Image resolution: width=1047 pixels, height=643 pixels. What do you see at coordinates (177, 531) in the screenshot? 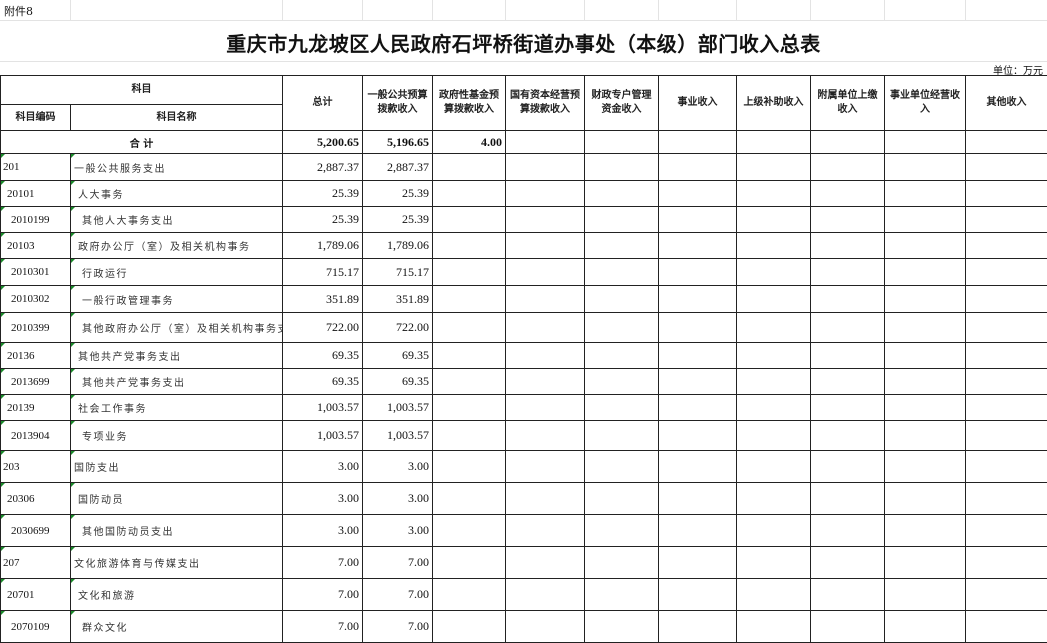
I see `subject-name-cell: 其他国防动员支出` at bounding box center [177, 531].